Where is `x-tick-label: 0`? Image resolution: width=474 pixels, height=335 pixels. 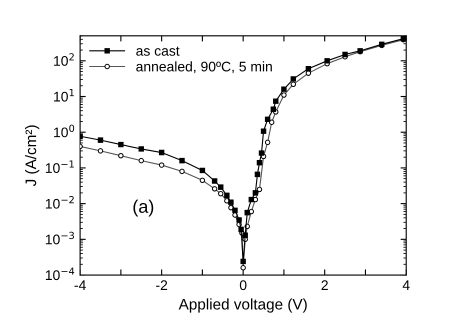 x-tick-label: 0 is located at coordinates (243, 285).